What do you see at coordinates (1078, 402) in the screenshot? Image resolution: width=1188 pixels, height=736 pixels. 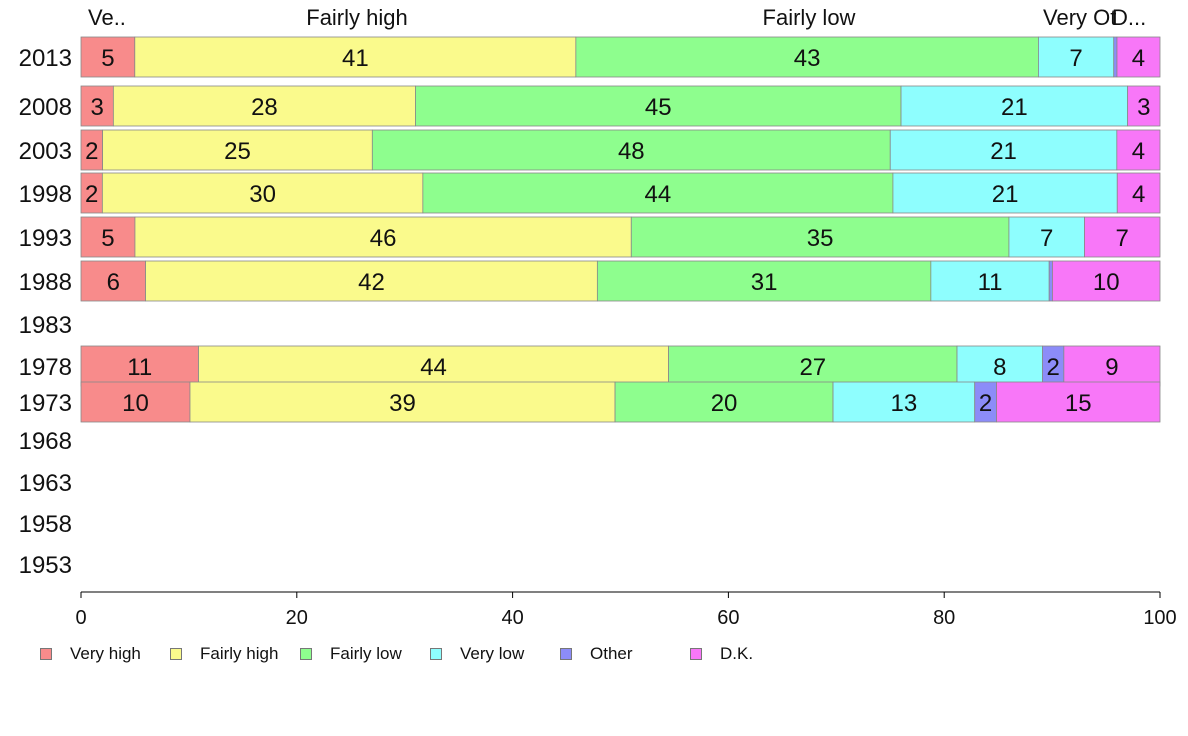 I see `bar-1973-d-k-` at bounding box center [1078, 402].